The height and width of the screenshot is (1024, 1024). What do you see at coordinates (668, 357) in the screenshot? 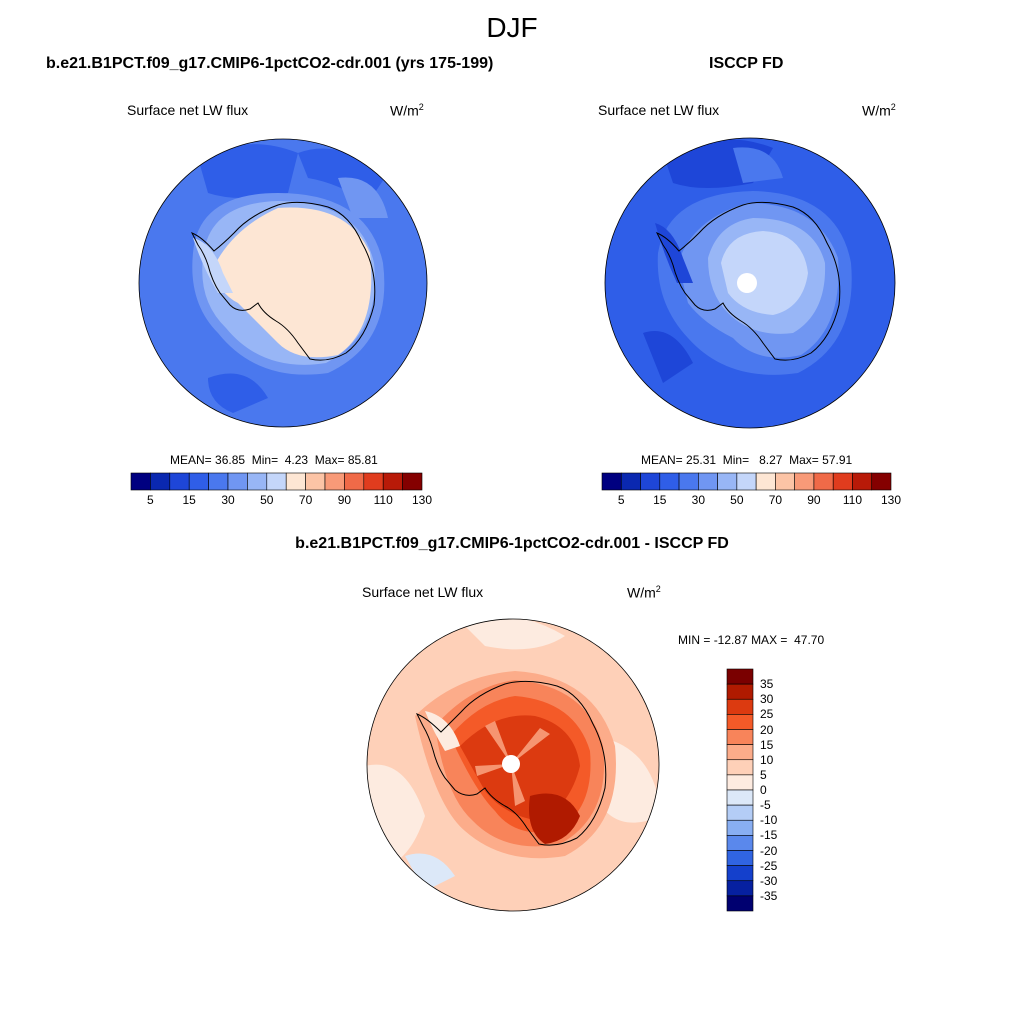
I see `panel2-dark-patch` at bounding box center [668, 357].